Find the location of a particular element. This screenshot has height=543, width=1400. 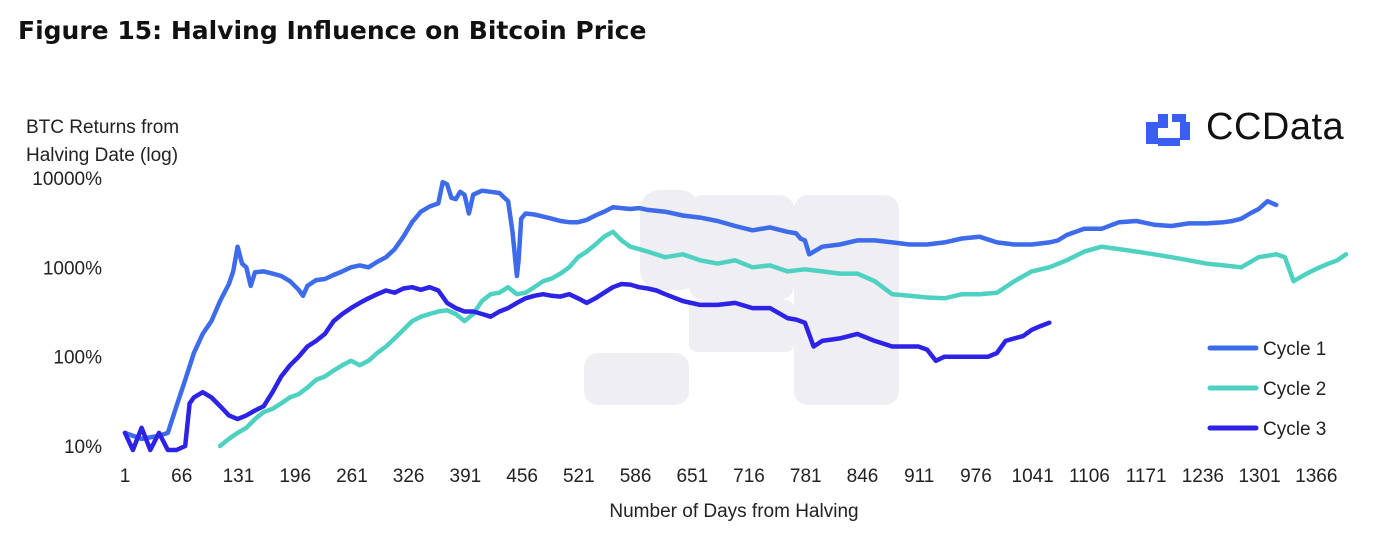

y-tick-label: 1000% is located at coordinates (72, 268).